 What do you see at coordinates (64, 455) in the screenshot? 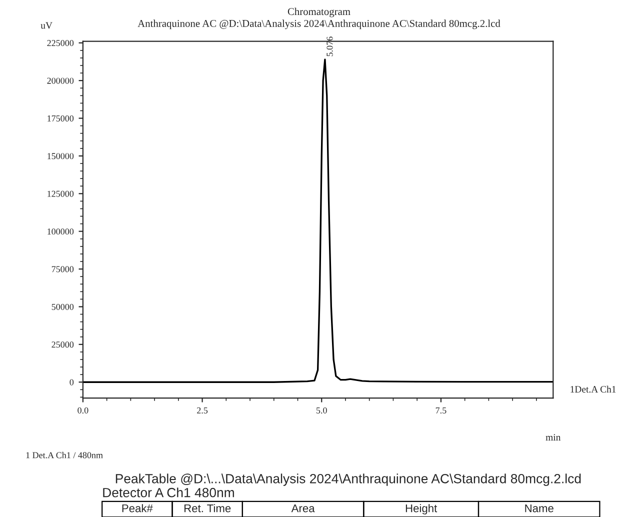
I see `text: 1 Det.A Ch1 / 480nm` at bounding box center [64, 455].